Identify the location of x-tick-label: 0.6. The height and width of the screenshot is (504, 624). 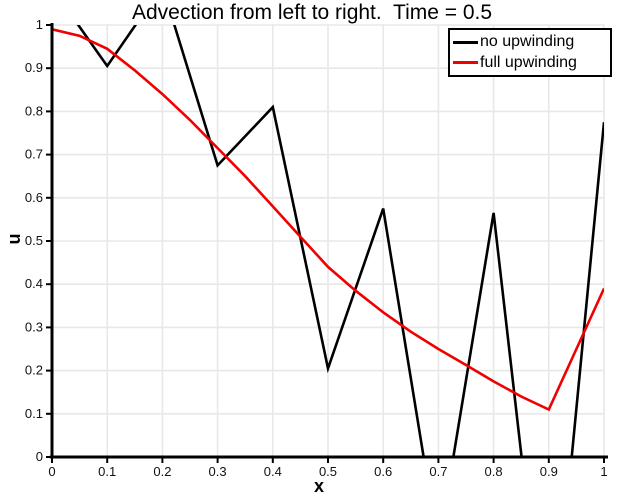
(383, 471).